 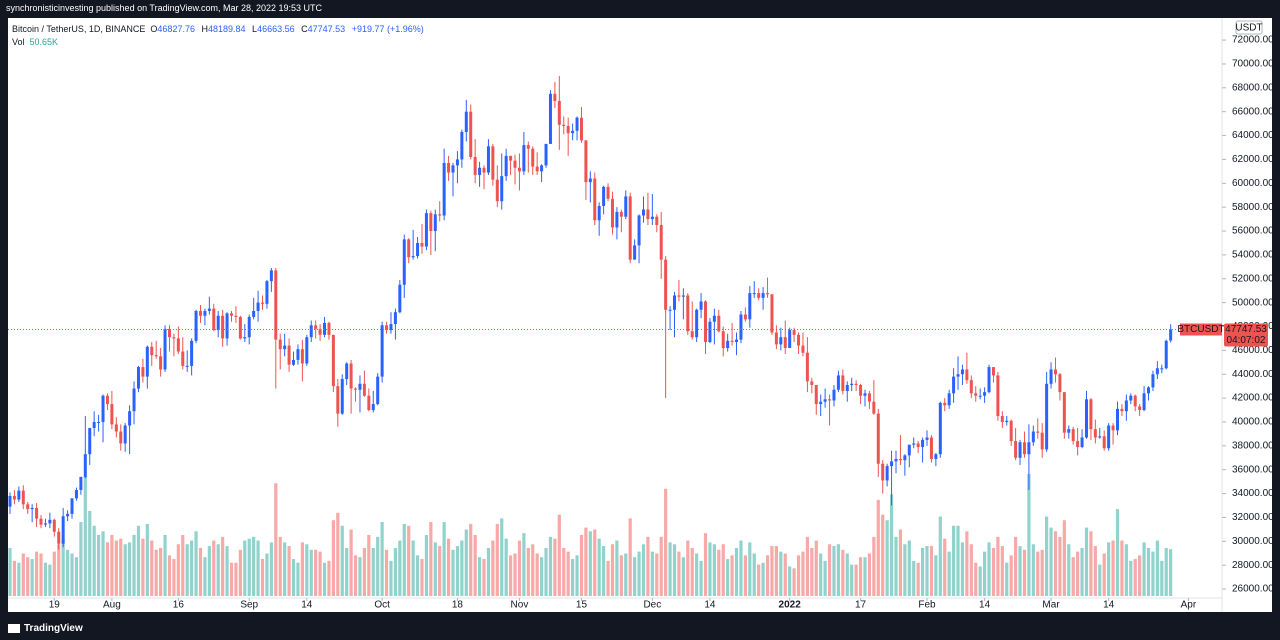 I want to click on ohlc-value: 46663.56, so click(x=276, y=29).